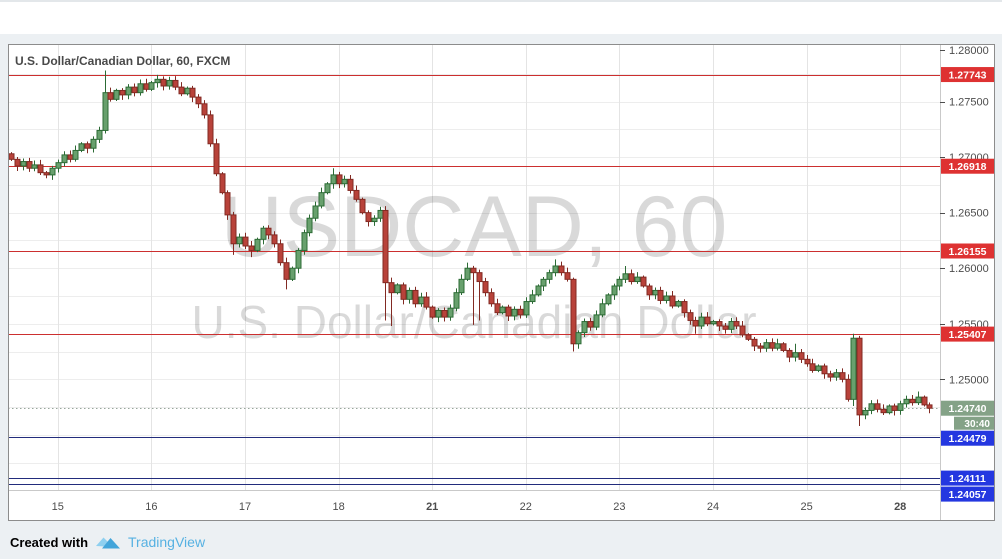  I want to click on time-axis, so click(474, 505).